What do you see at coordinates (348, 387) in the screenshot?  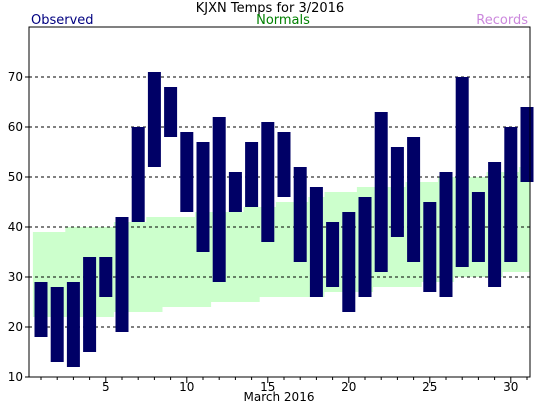 I see `x-tick-label-20: 20` at bounding box center [348, 387].